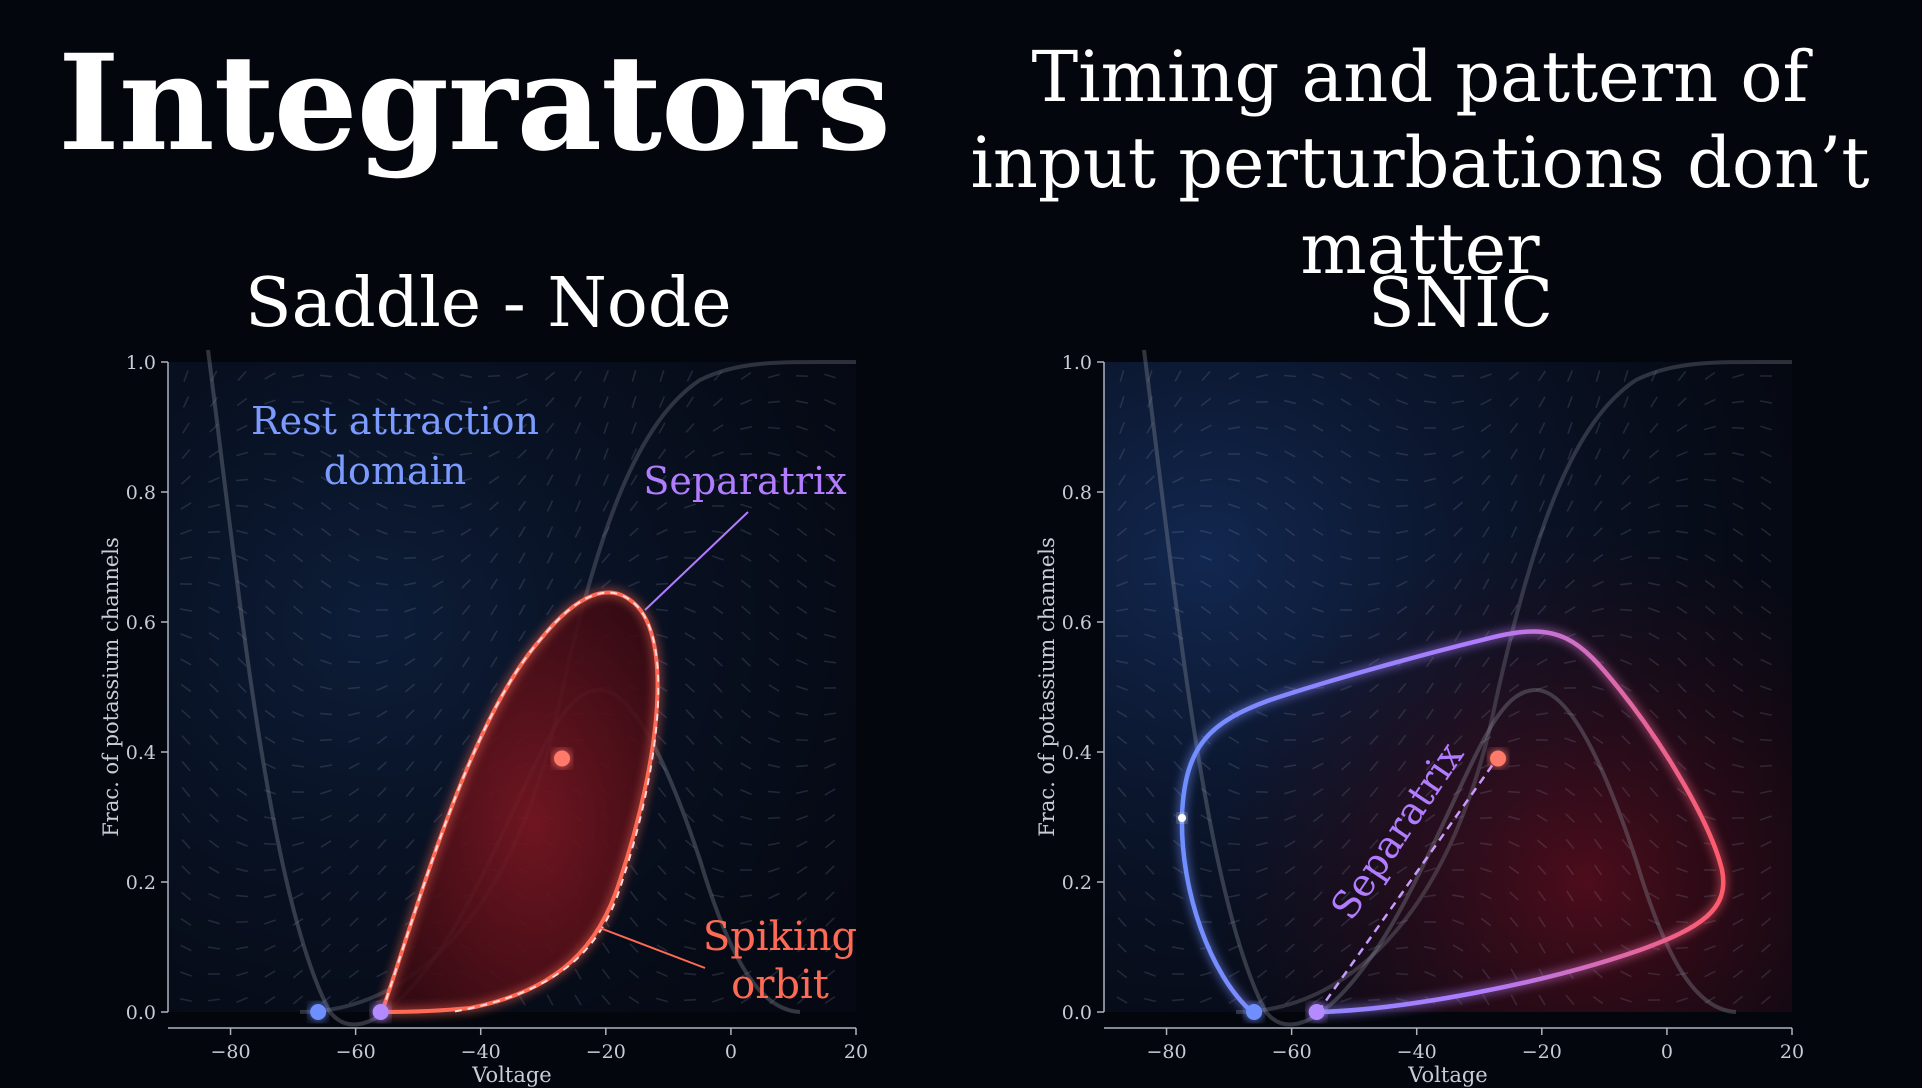 The image size is (1922, 1088). What do you see at coordinates (141, 753) in the screenshot?
I see `left-y-tick-label: 0.4` at bounding box center [141, 753].